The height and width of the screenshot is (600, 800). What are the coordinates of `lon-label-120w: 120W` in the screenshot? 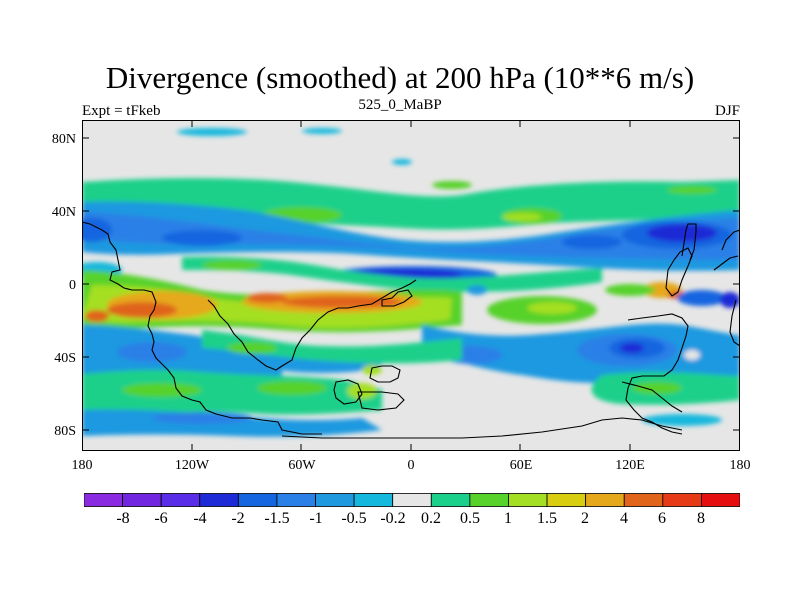 It's located at (192, 465).